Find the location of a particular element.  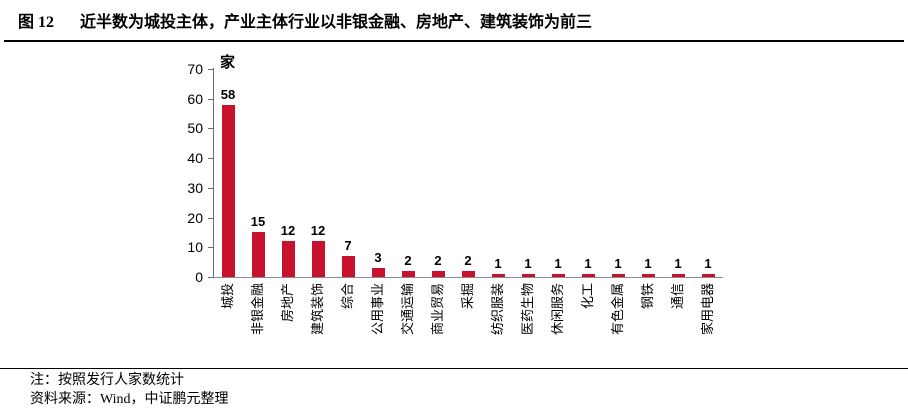

y-axis-line is located at coordinates (213, 172).